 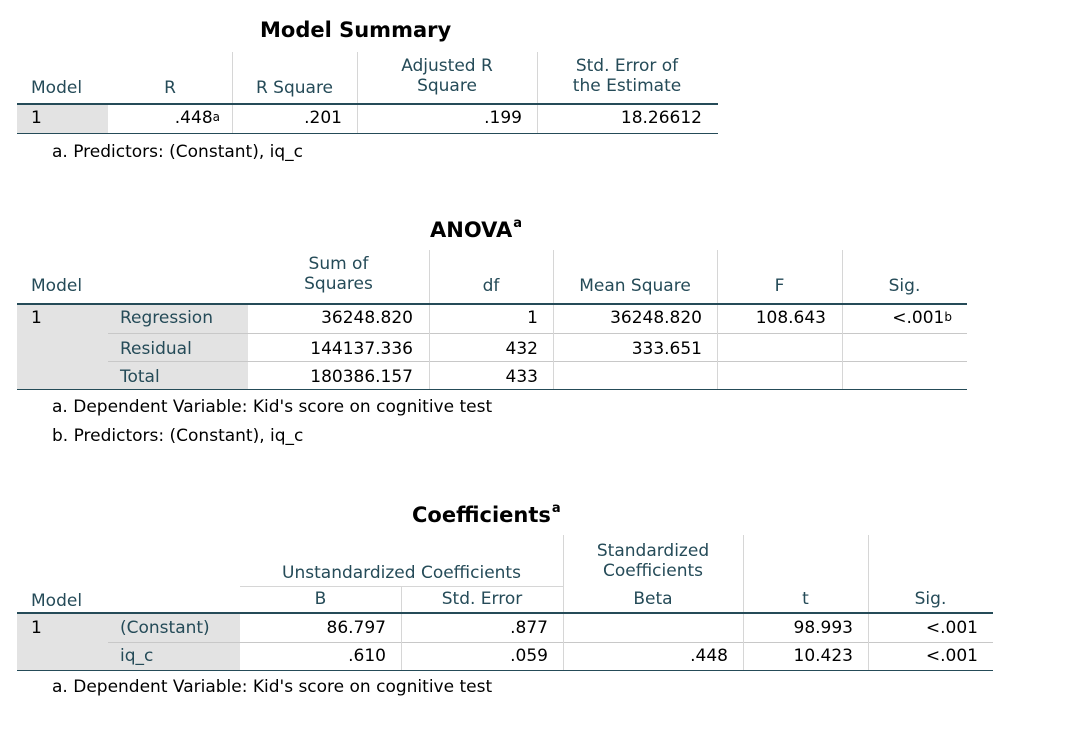 What do you see at coordinates (521, 349) in the screenshot?
I see `cell-df: 432` at bounding box center [521, 349].